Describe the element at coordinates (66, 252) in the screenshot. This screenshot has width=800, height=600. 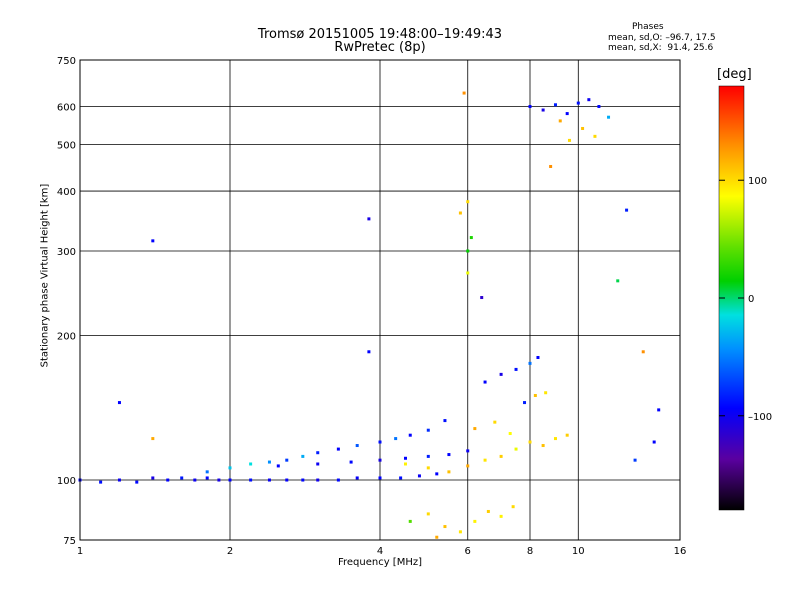
I see `y-tick-label: 300` at that location.